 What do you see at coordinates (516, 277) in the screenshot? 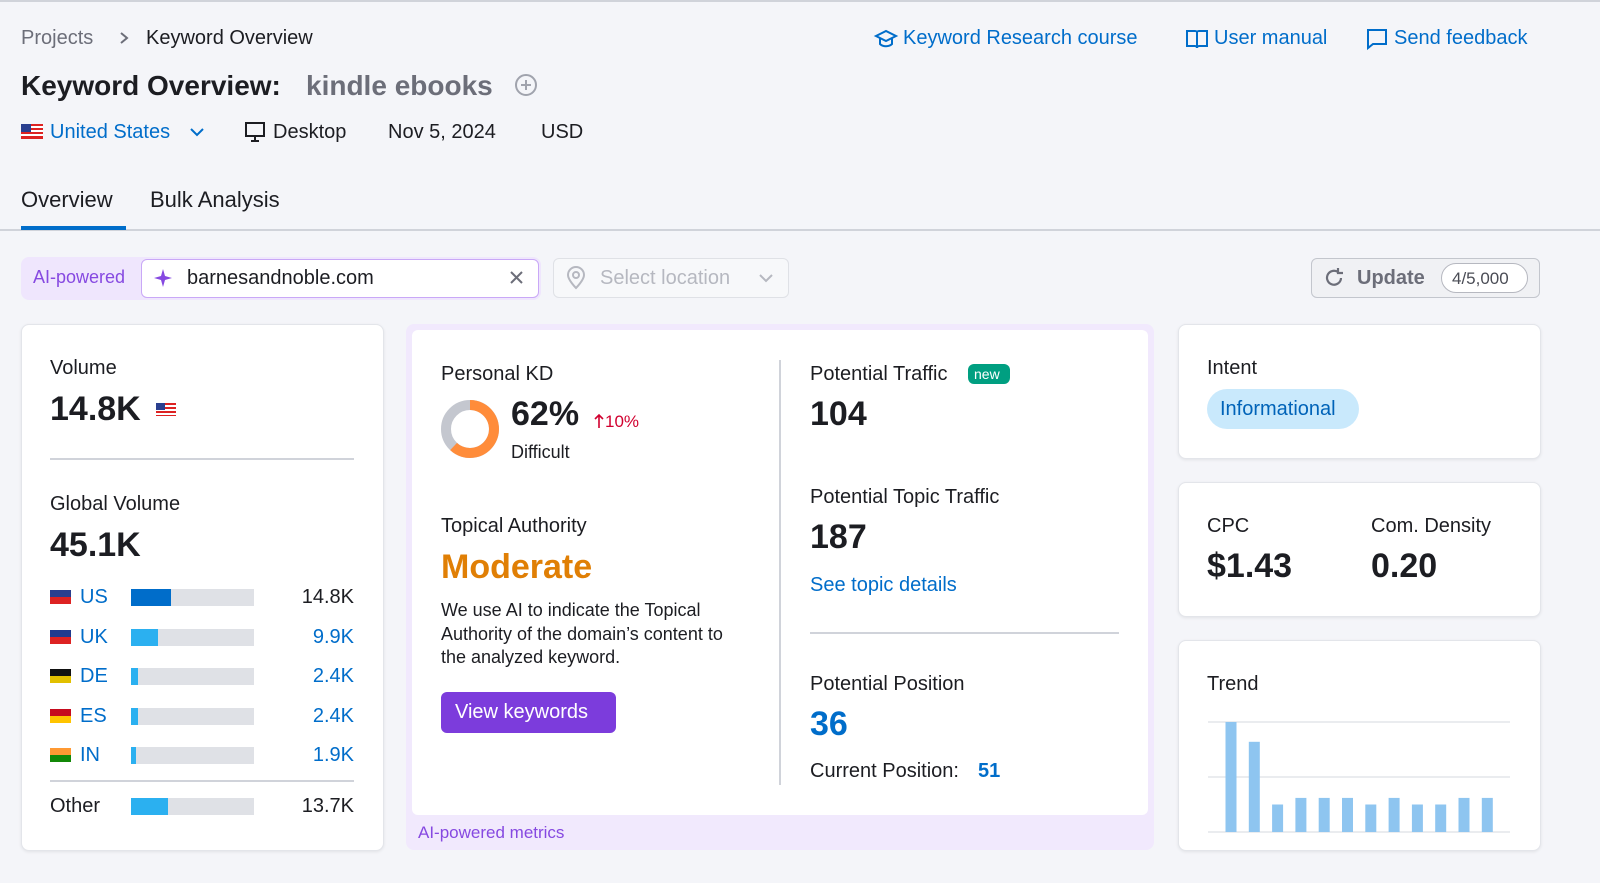
I see `clear-icon` at bounding box center [516, 277].